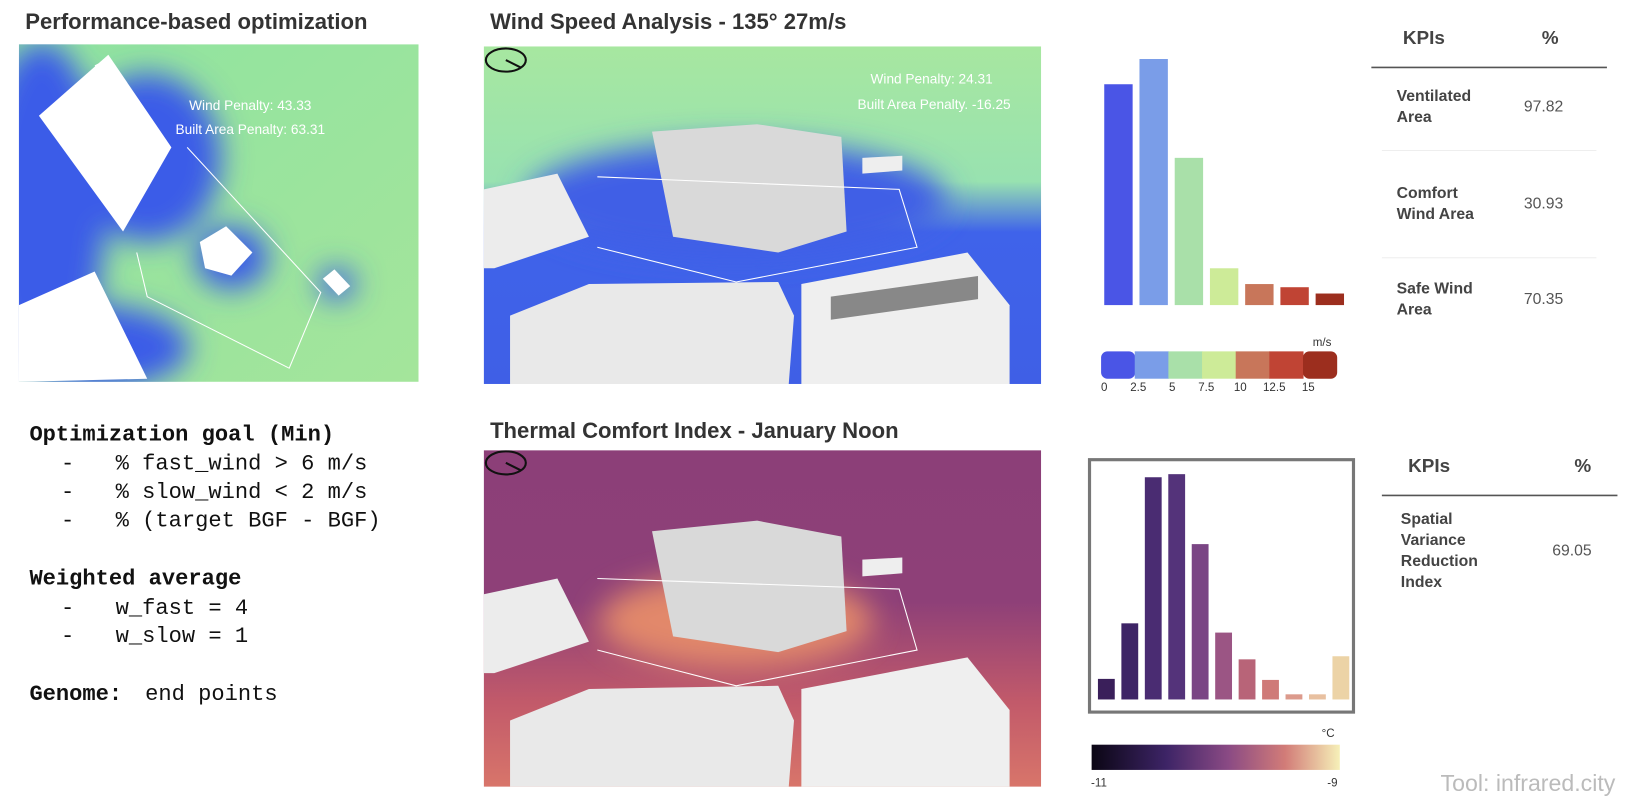  I want to click on panel-title: Thermal Comfort Index - January Noon, so click(694, 430).